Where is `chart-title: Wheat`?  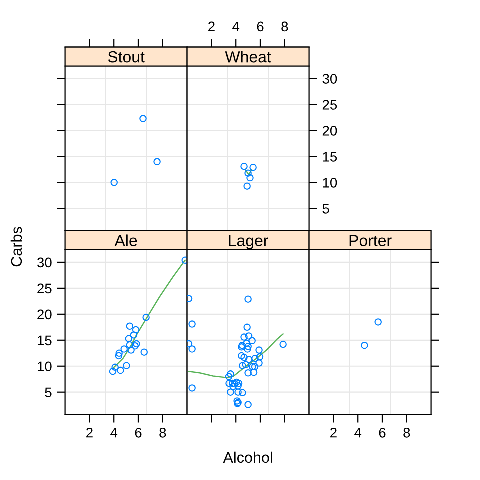 chart-title: Wheat is located at coordinates (248, 57).